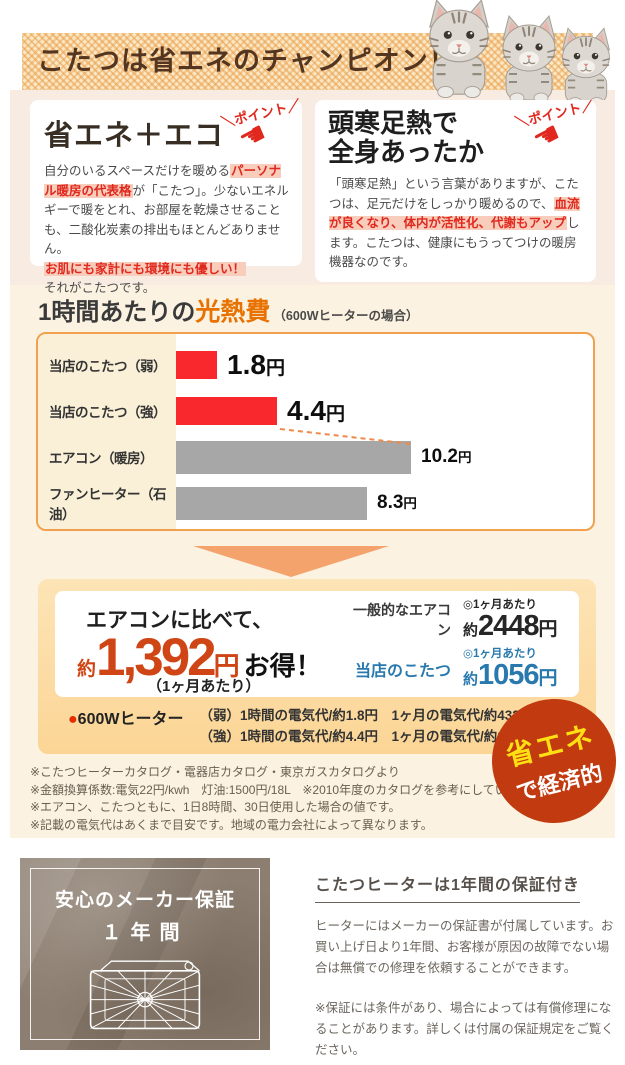 The height and width of the screenshot is (1065, 625). I want to click on comparison-label: 当店のこたつ, so click(402, 671).